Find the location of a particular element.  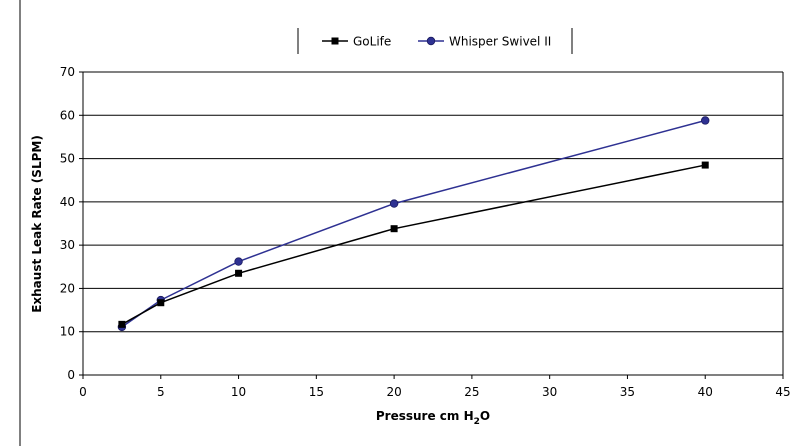

x-tick-label-10: 10 is located at coordinates (238, 392).